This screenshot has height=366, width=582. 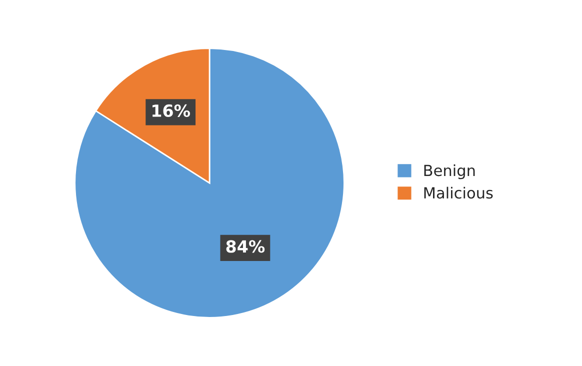 I want to click on data-label: 16%, so click(x=171, y=111).